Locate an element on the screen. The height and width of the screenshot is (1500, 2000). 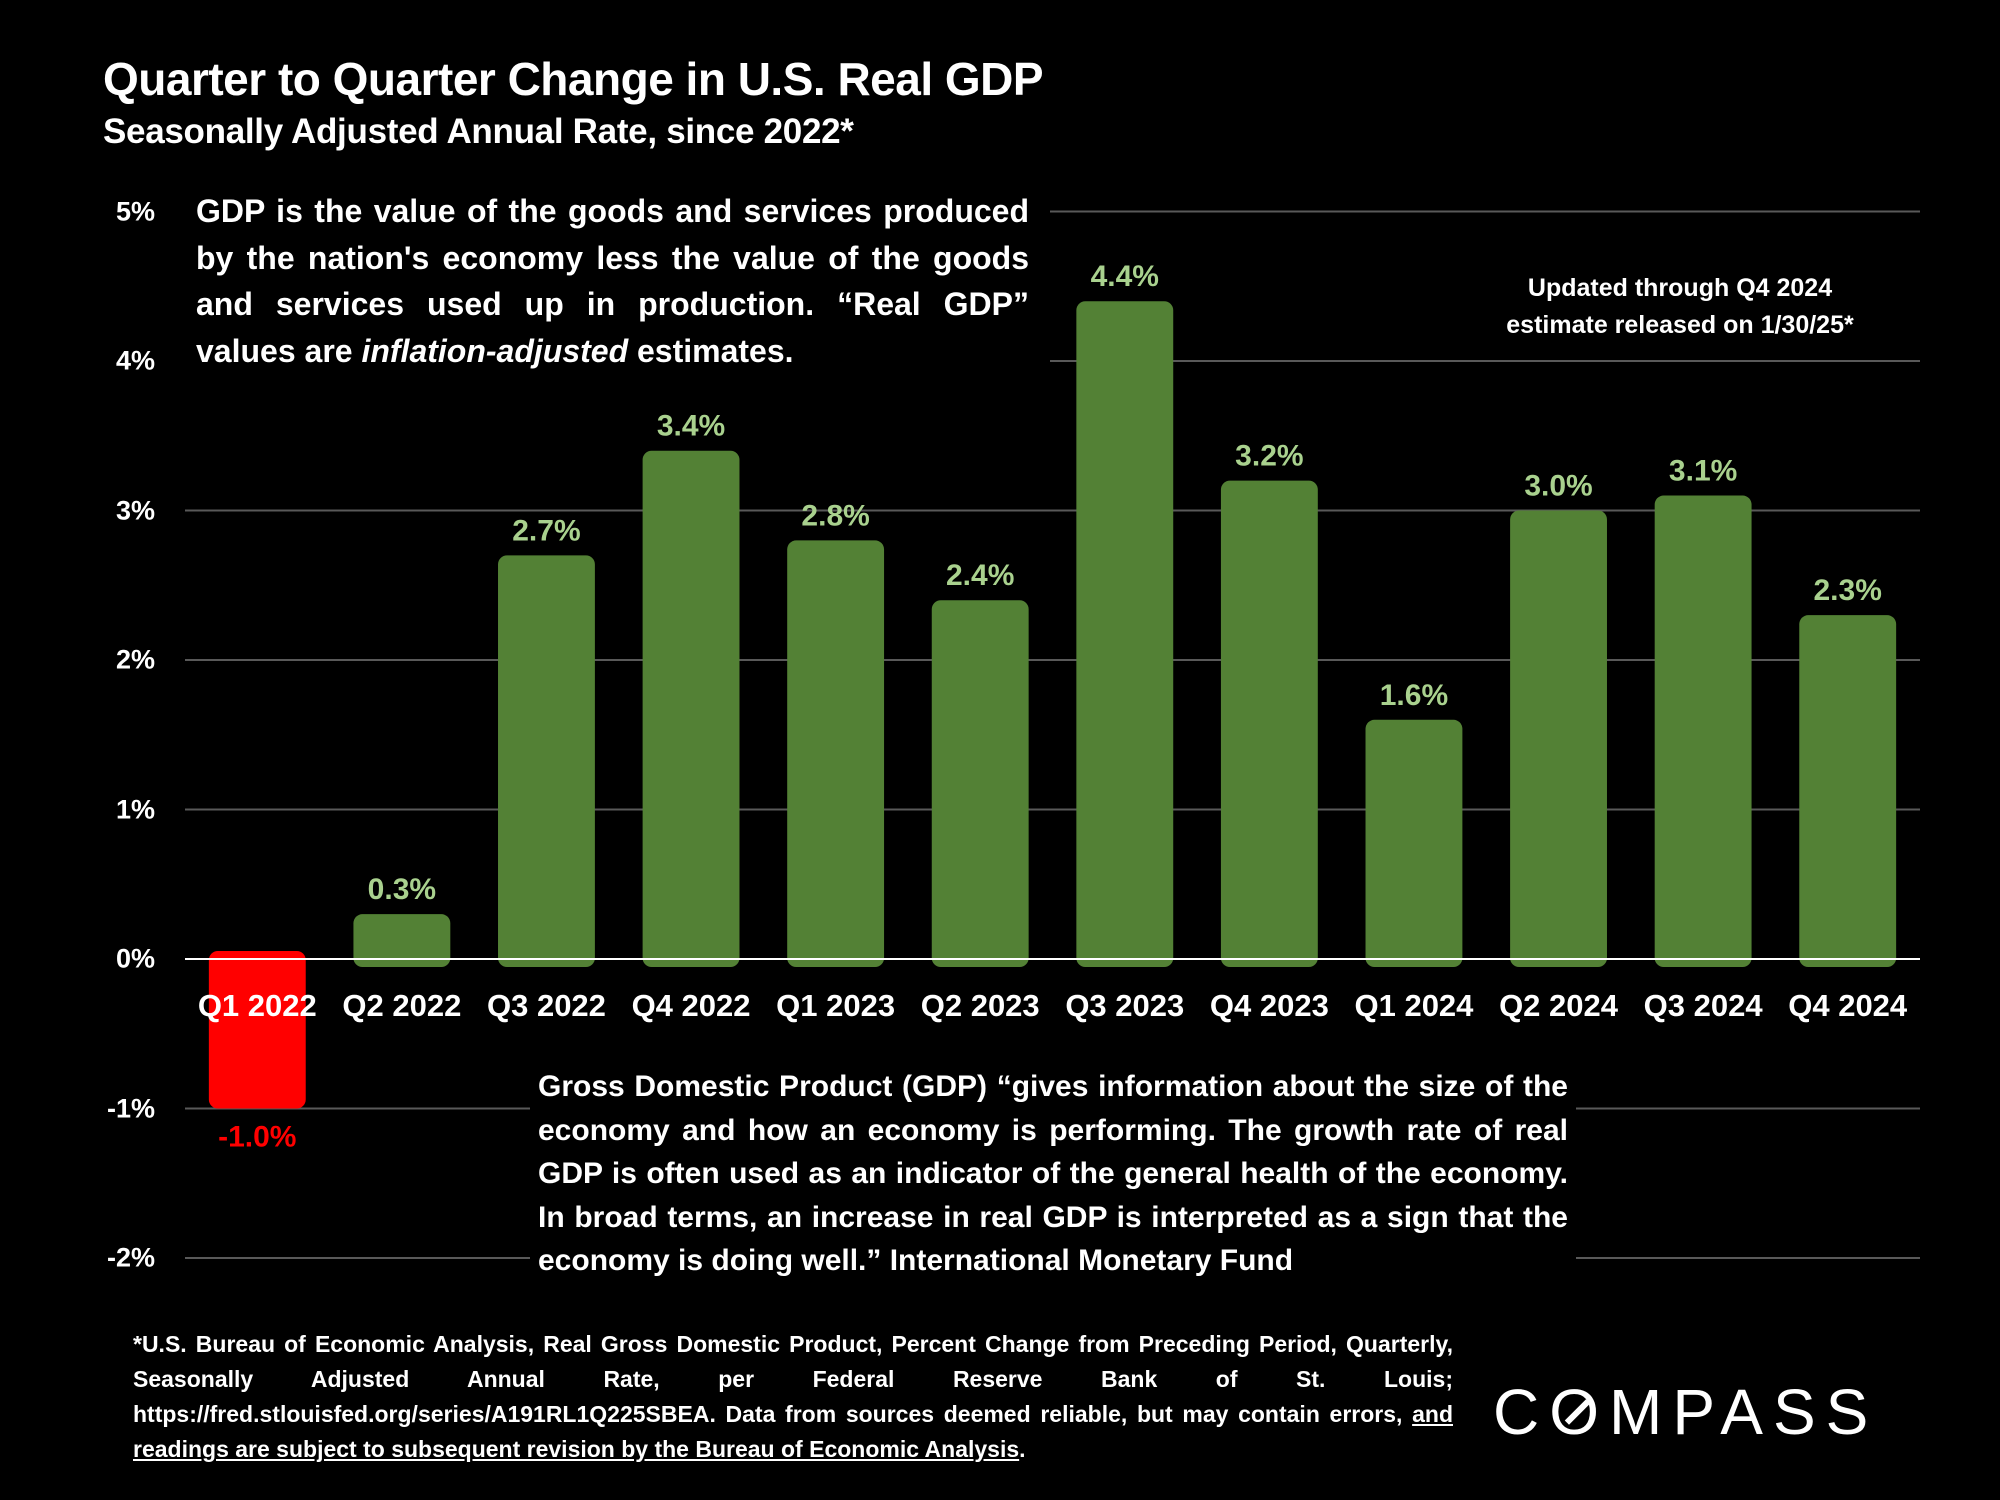
x-tick-label: Q2 2024 is located at coordinates (1559, 1005).